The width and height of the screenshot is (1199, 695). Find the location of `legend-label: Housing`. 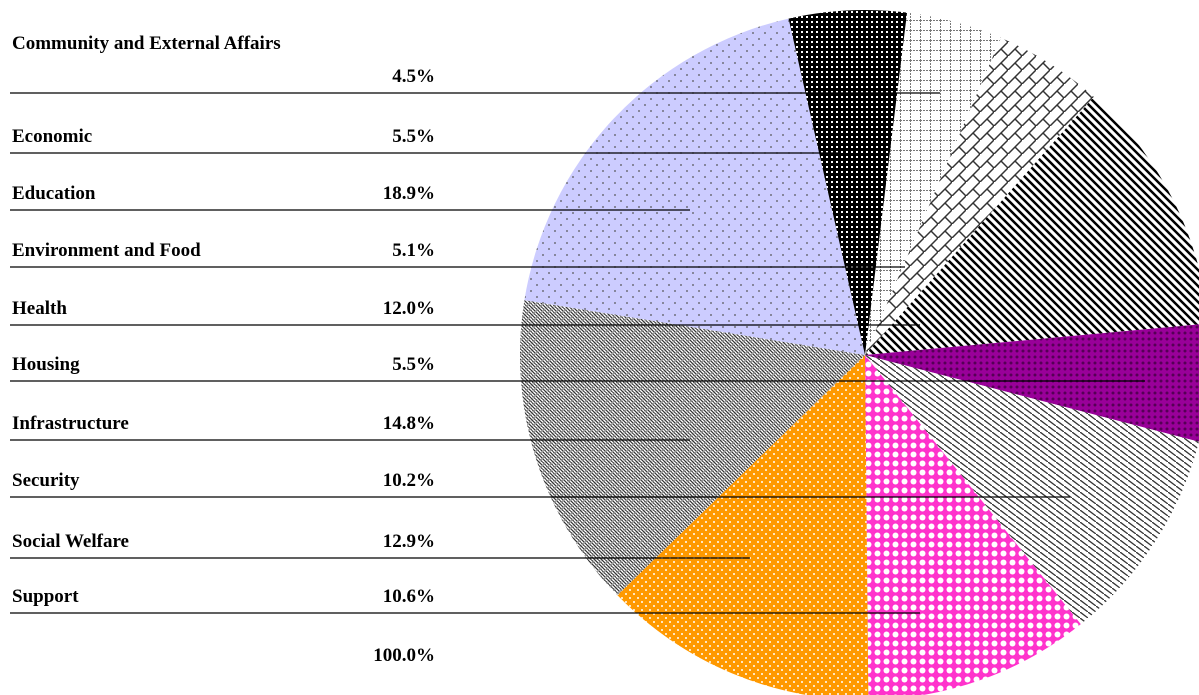

legend-label: Housing is located at coordinates (46, 364).